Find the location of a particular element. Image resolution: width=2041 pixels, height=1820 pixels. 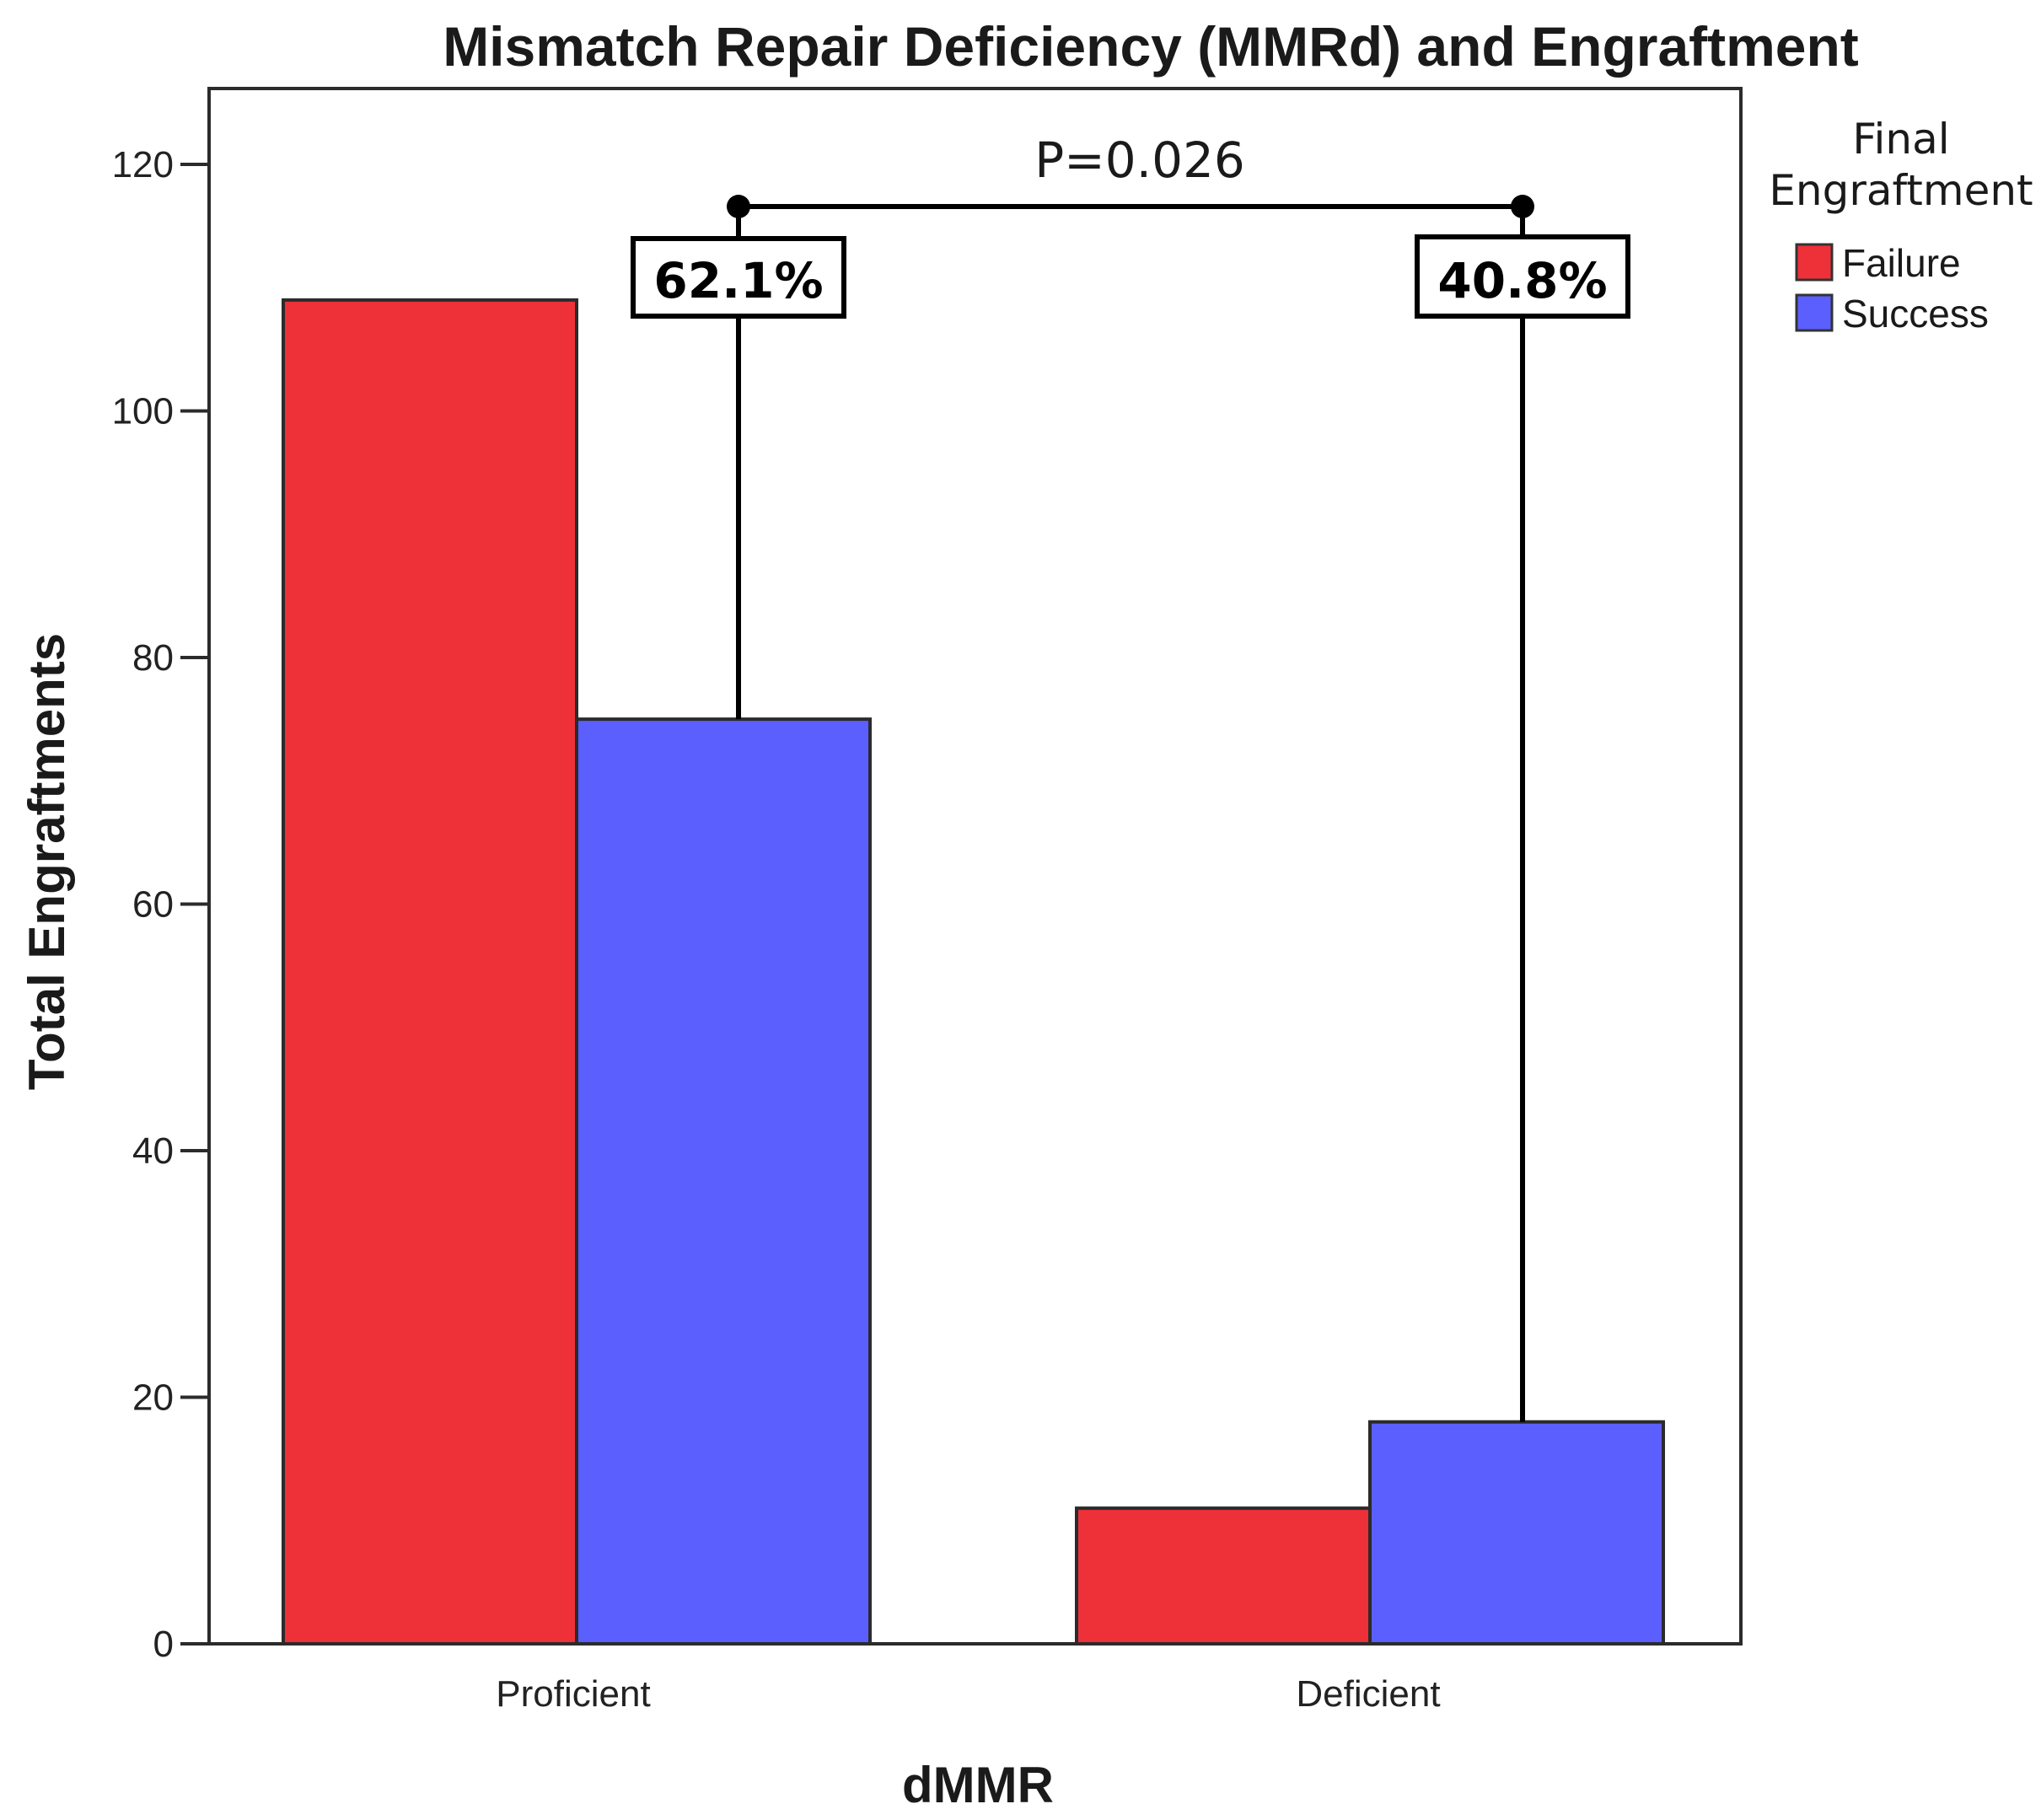

pct-box-deficient is located at coordinates (1522, 277).